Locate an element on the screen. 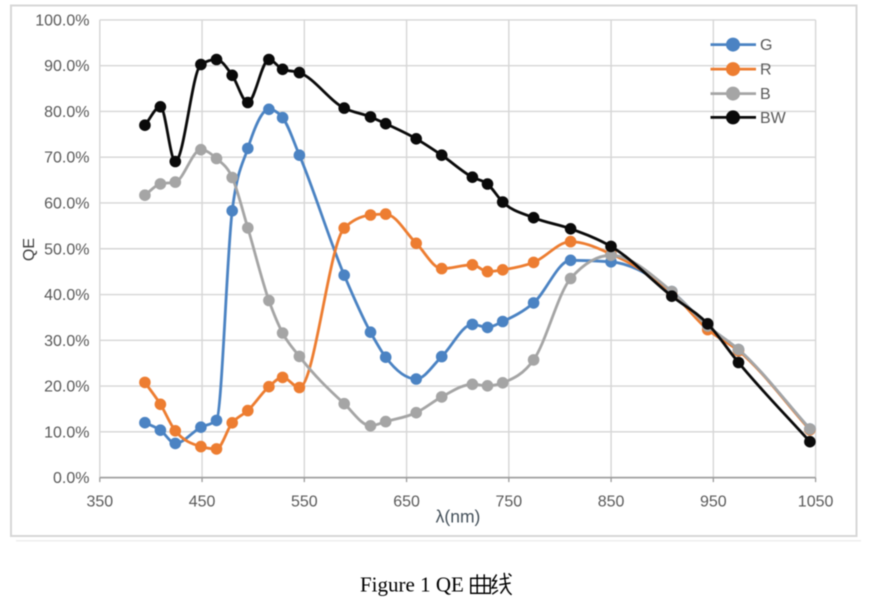 The width and height of the screenshot is (874, 604). svg-text: B is located at coordinates (765, 94).